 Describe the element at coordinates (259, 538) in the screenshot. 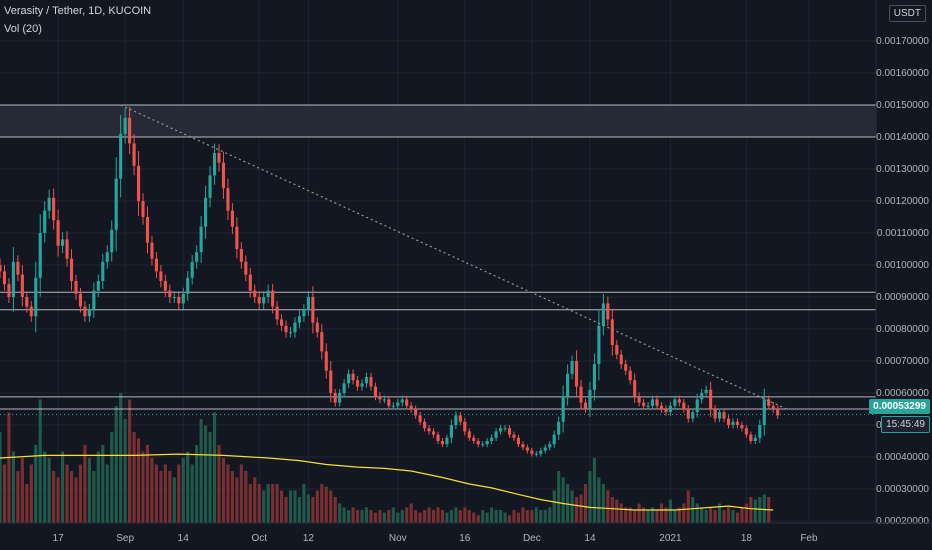

I see `time-axis-tick-label: Oct` at that location.